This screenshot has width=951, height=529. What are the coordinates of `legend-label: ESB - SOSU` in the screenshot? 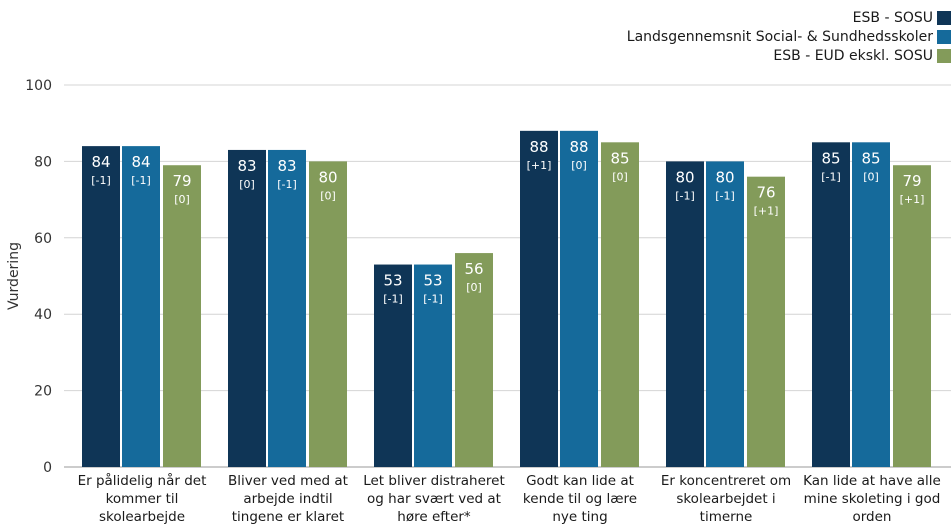 It's located at (892, 17).